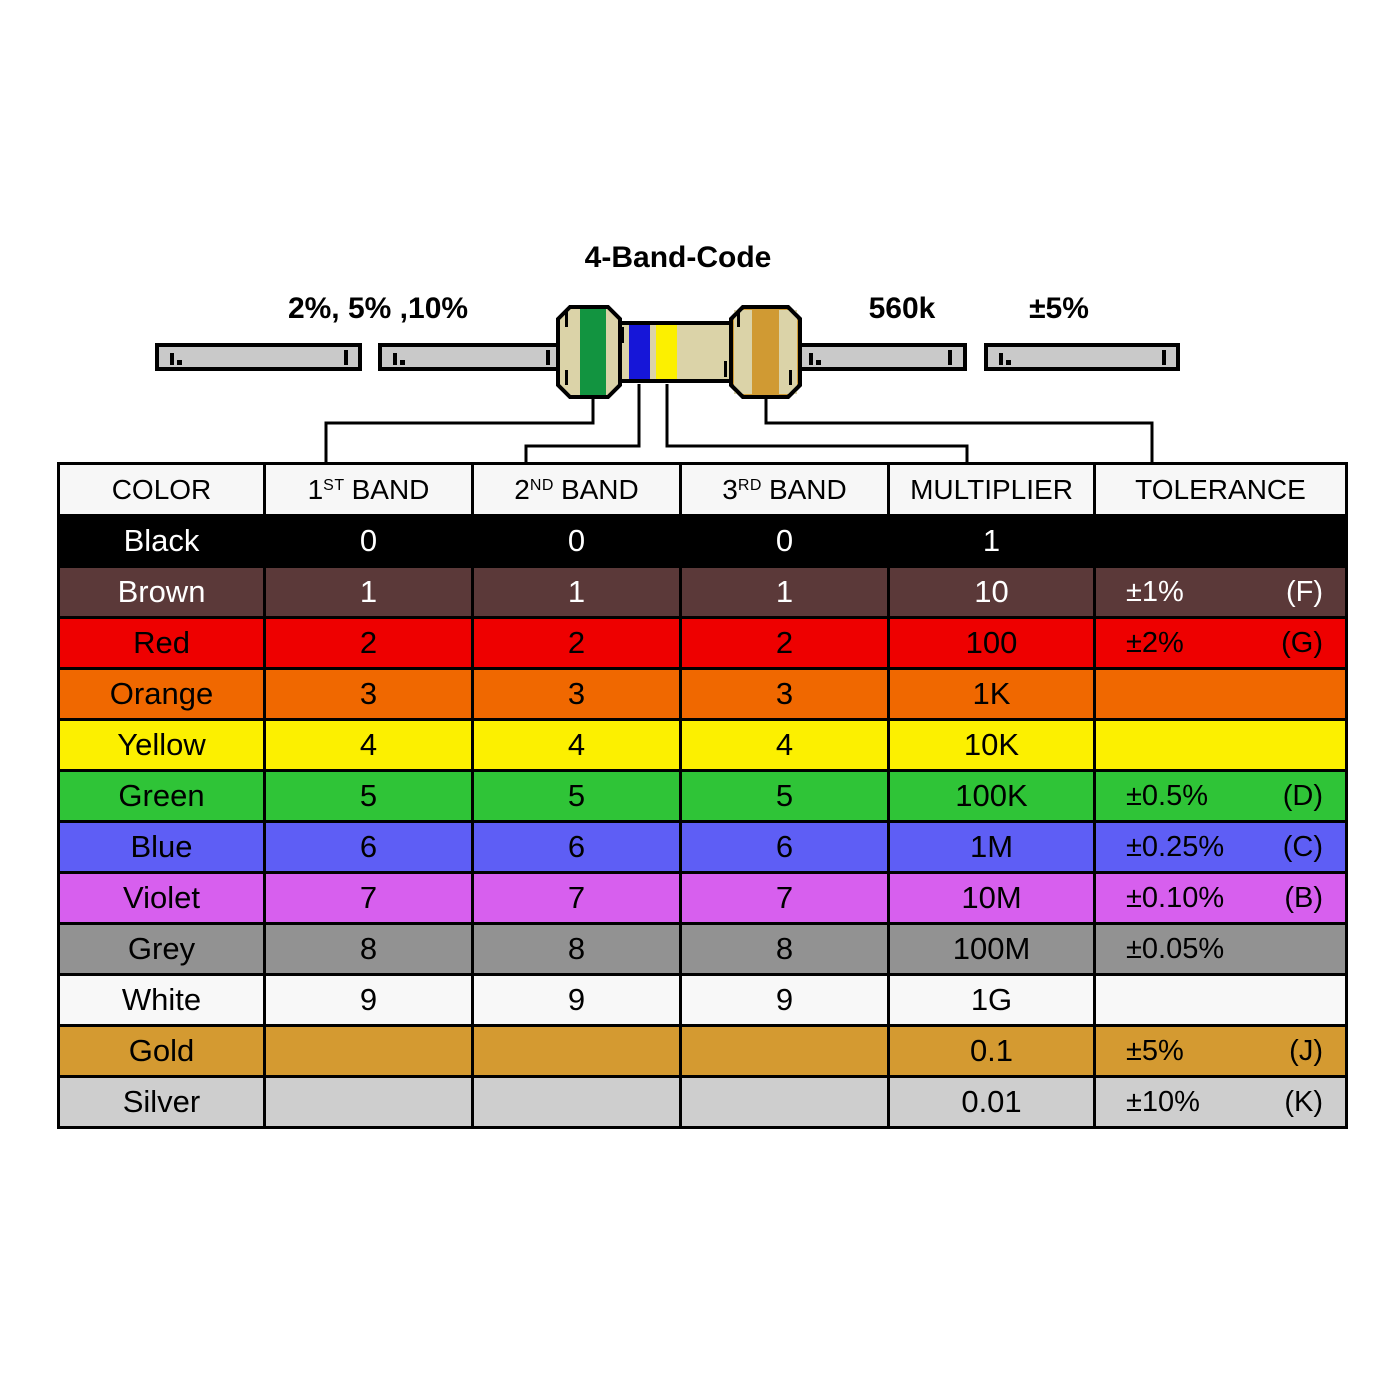  I want to click on color-name-cell: Gold, so click(161, 1051).